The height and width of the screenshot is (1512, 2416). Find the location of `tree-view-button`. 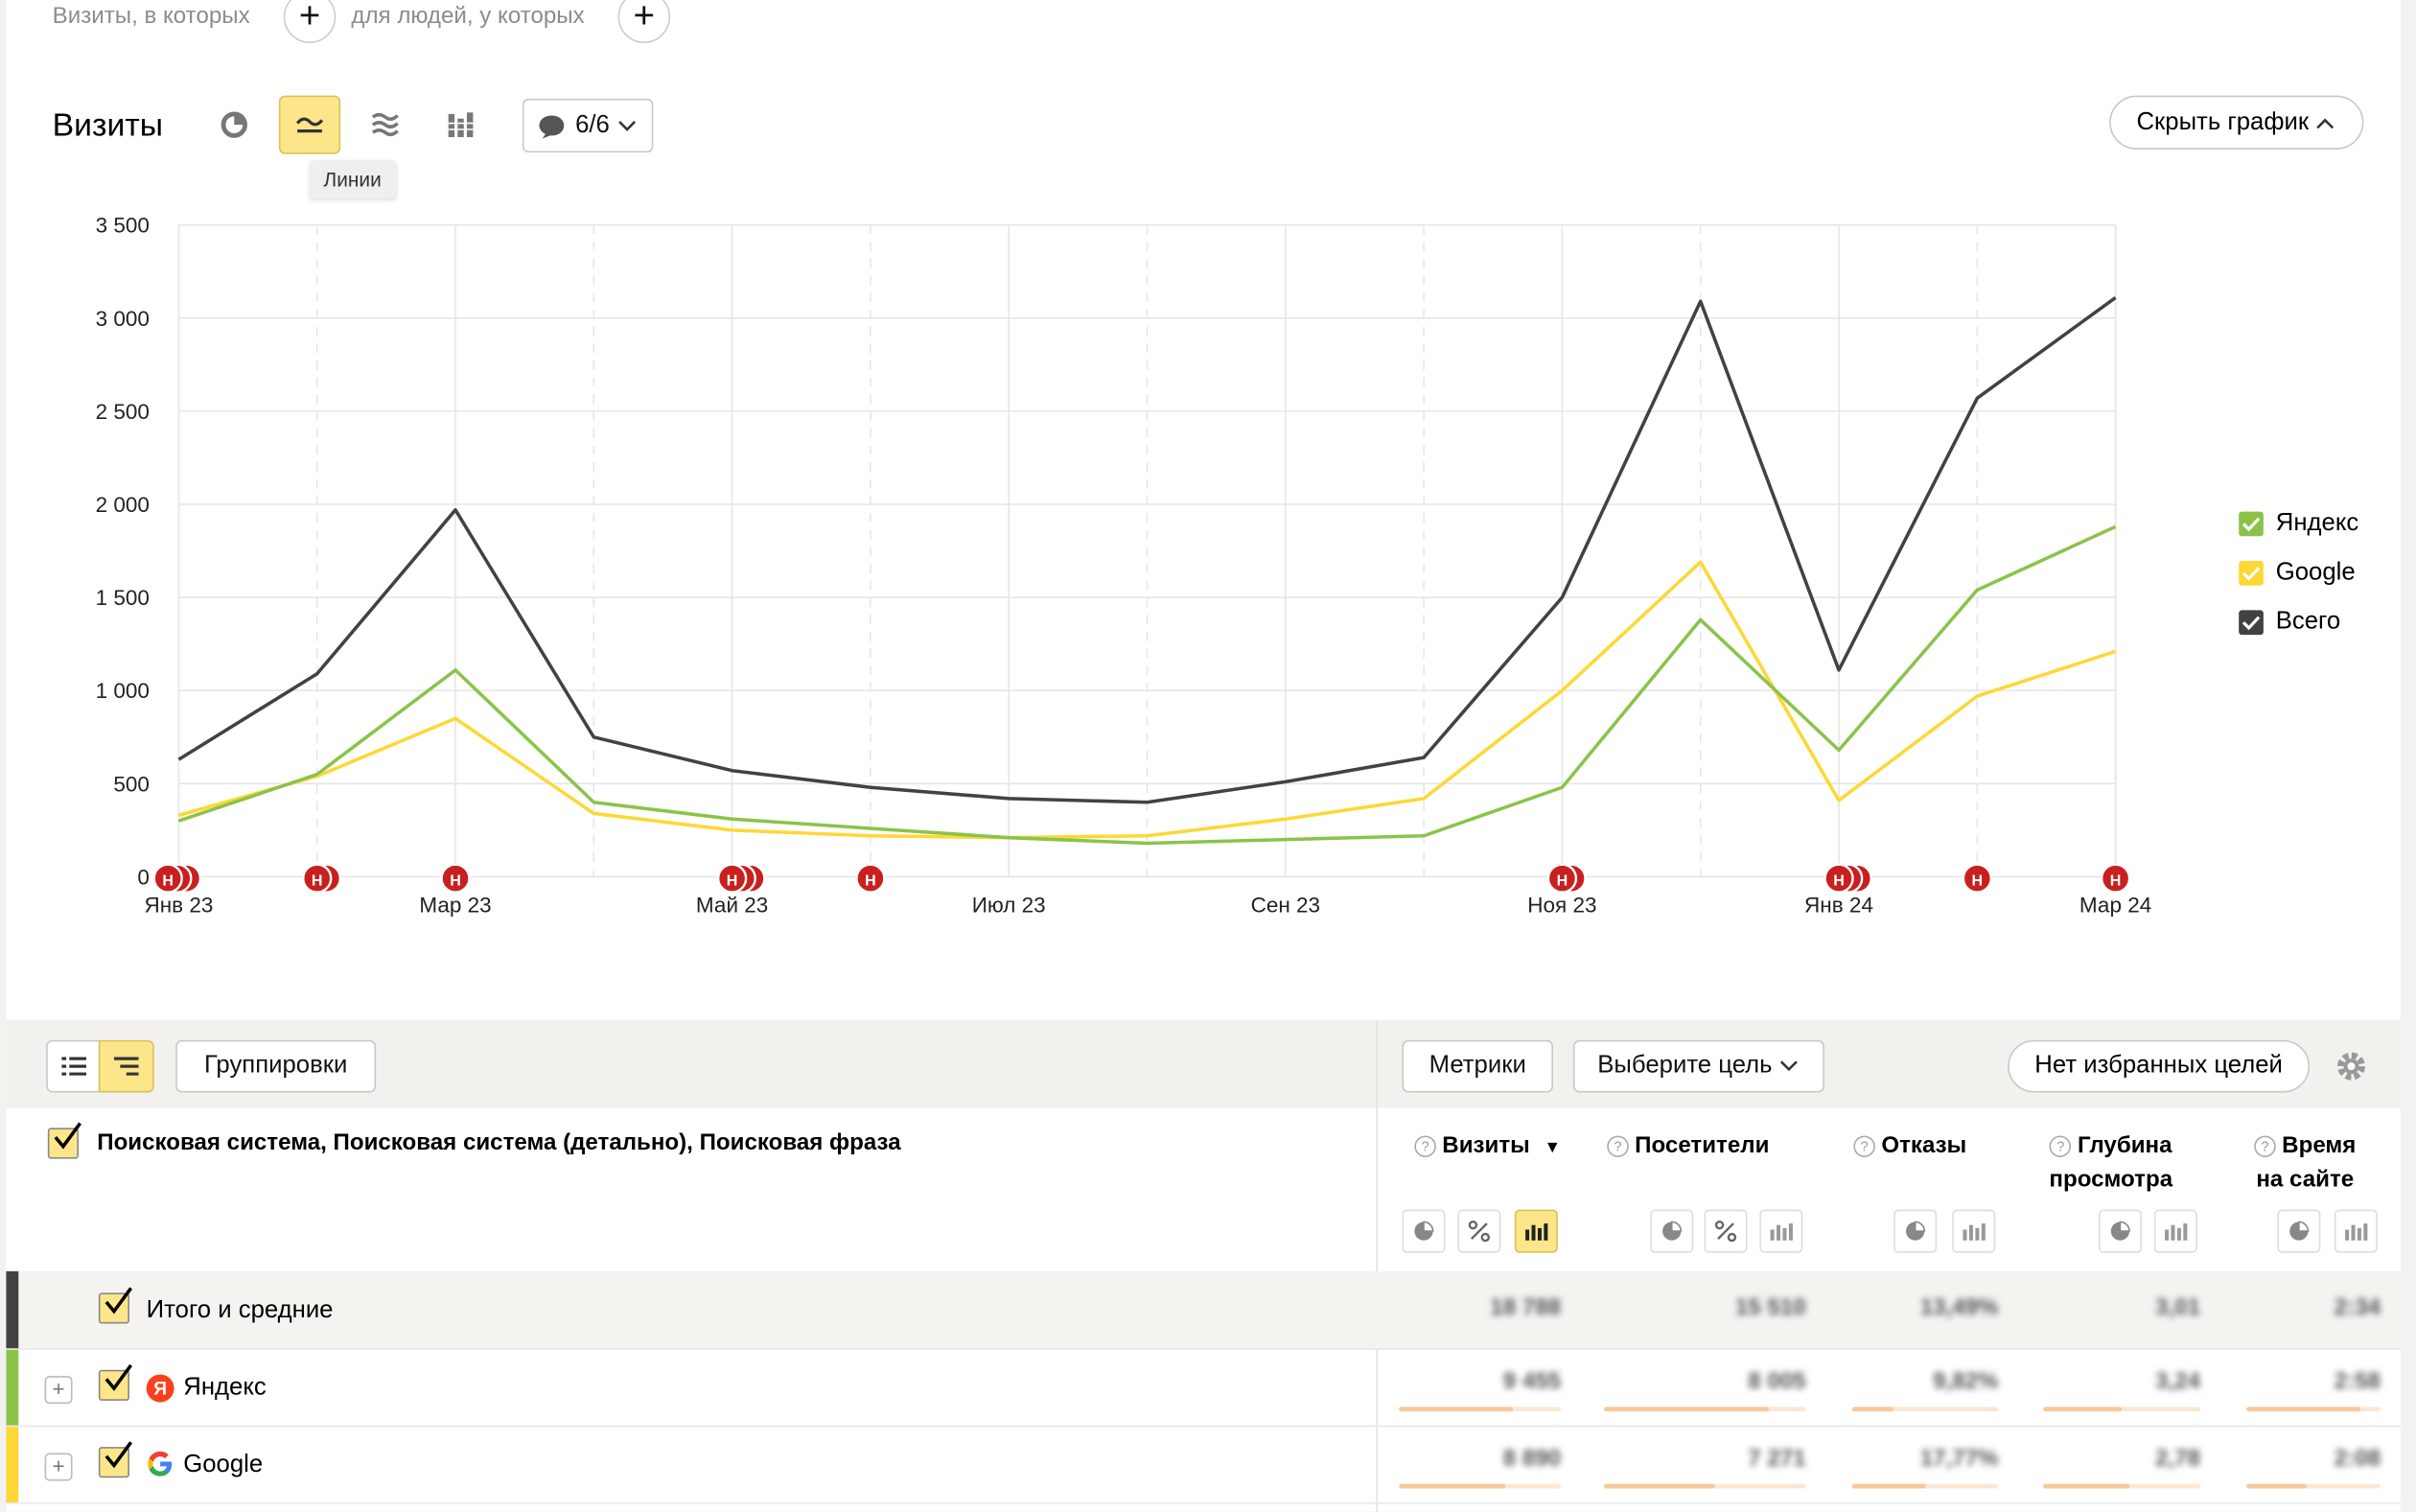

tree-view-button is located at coordinates (126, 1066).